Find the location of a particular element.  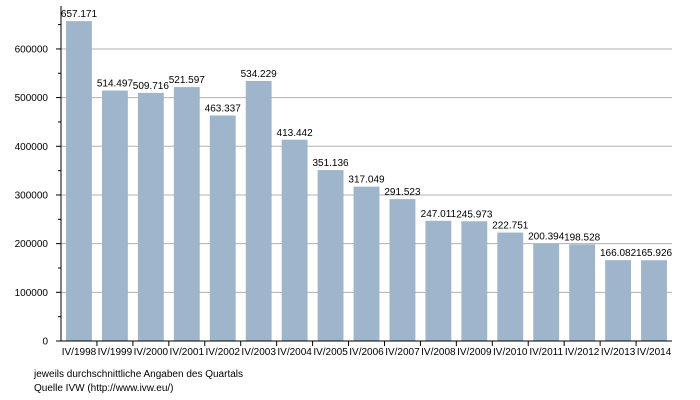

bar-value-label: 245.973 is located at coordinates (474, 214).